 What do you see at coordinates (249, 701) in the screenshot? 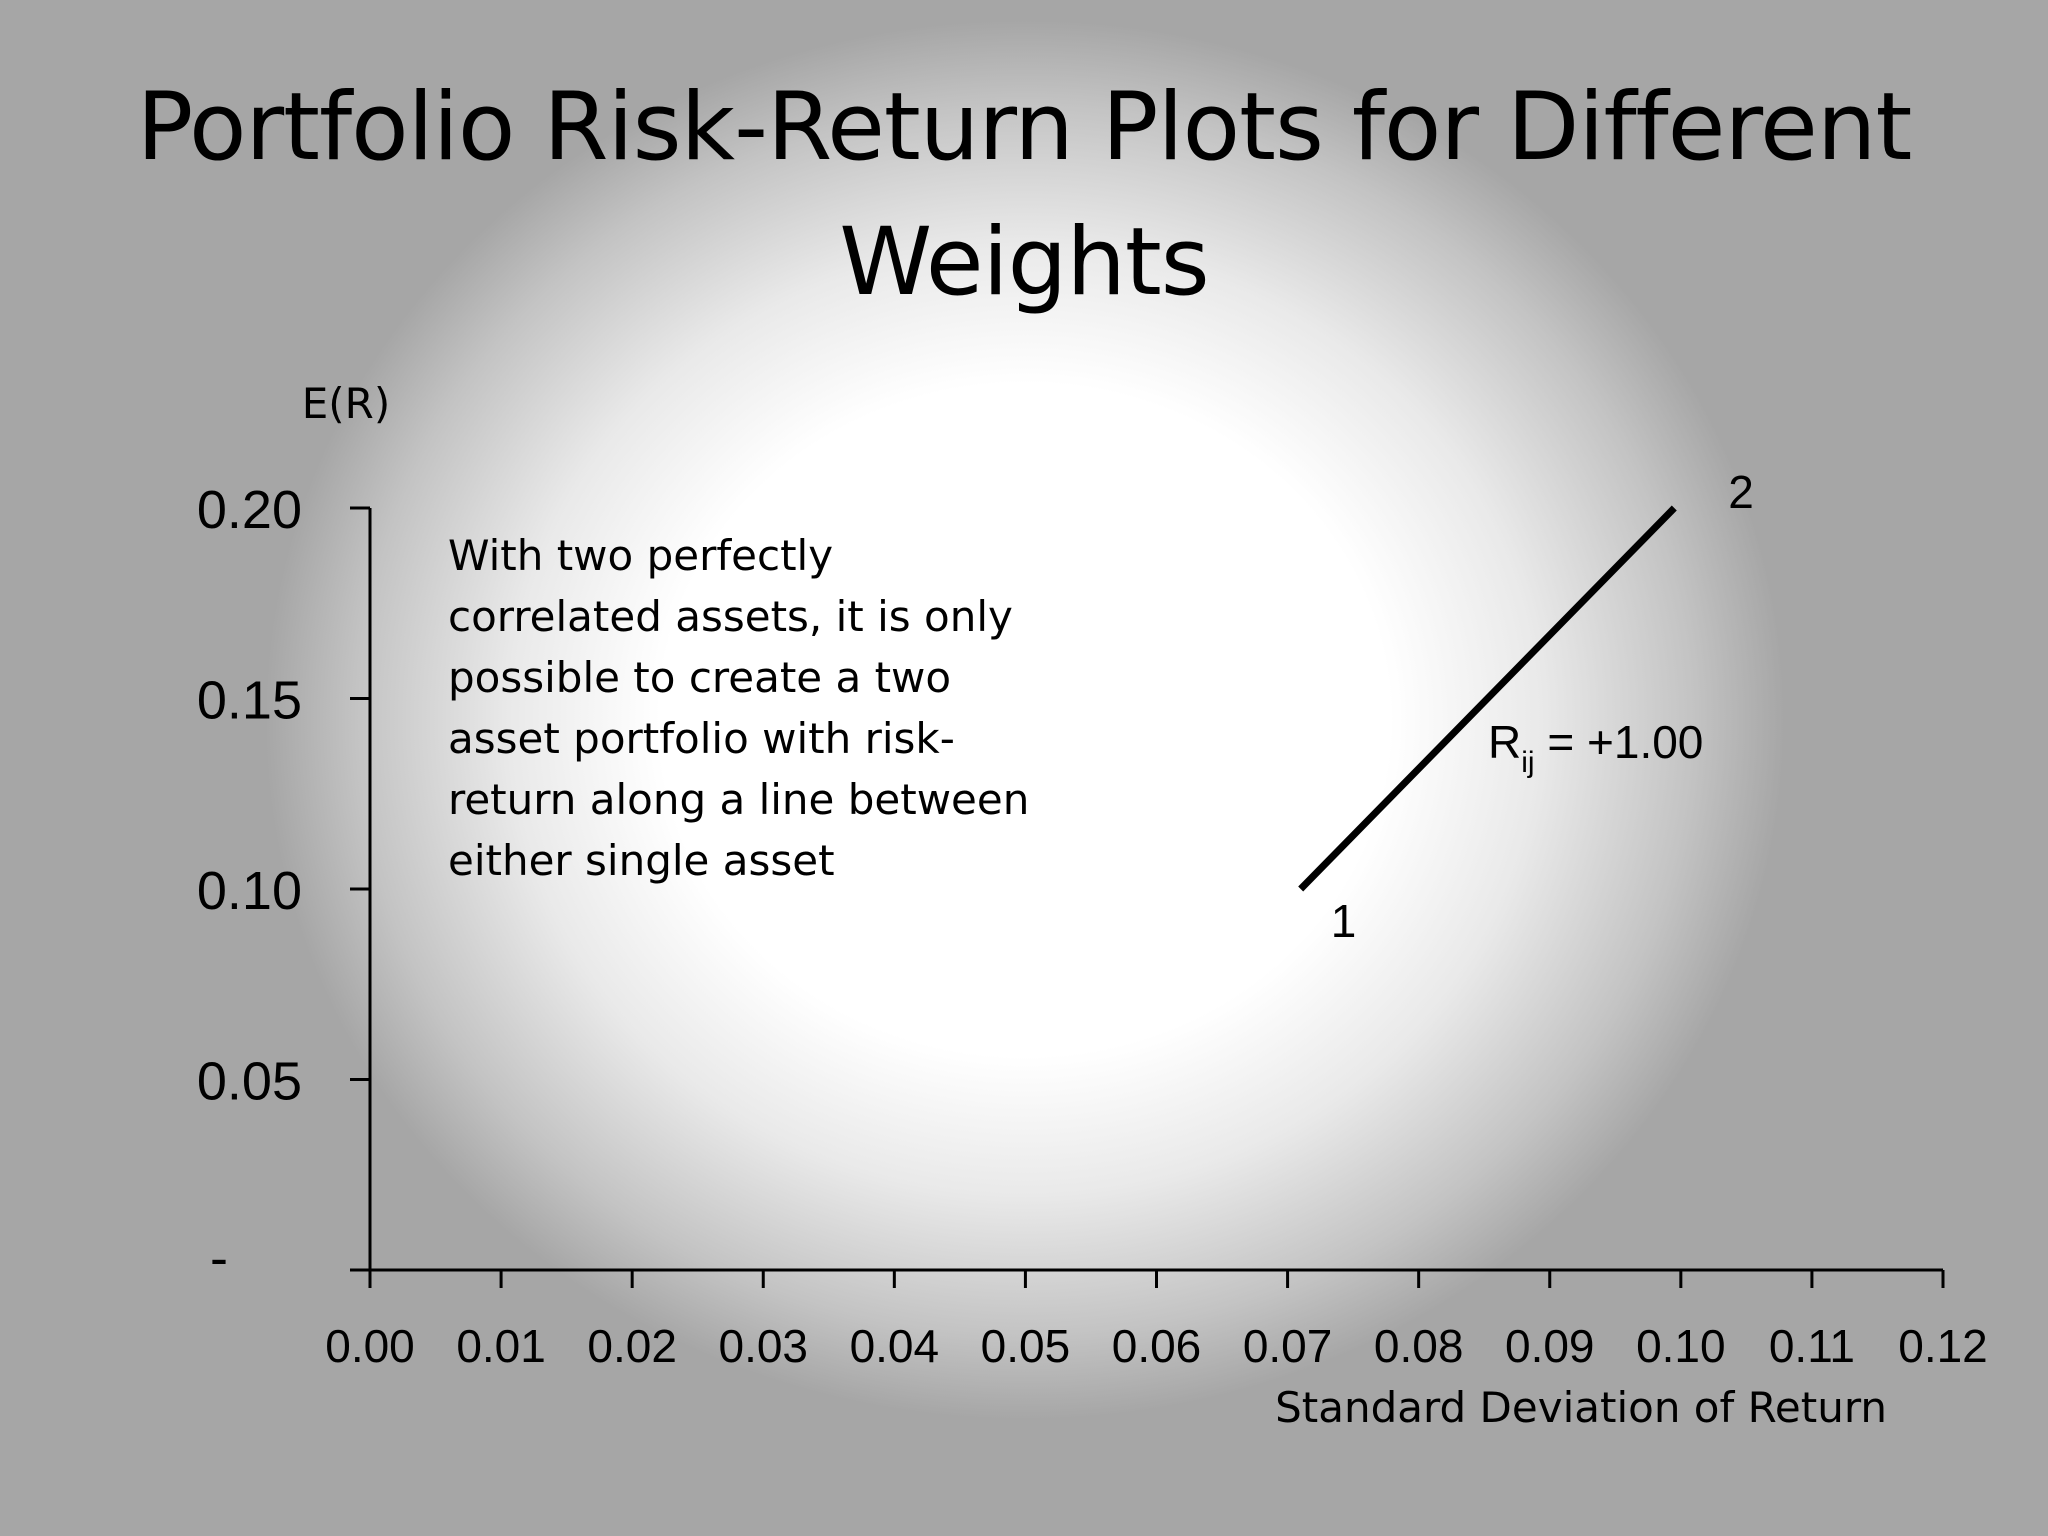
I see `y-tick-label: 0.15` at bounding box center [249, 701].